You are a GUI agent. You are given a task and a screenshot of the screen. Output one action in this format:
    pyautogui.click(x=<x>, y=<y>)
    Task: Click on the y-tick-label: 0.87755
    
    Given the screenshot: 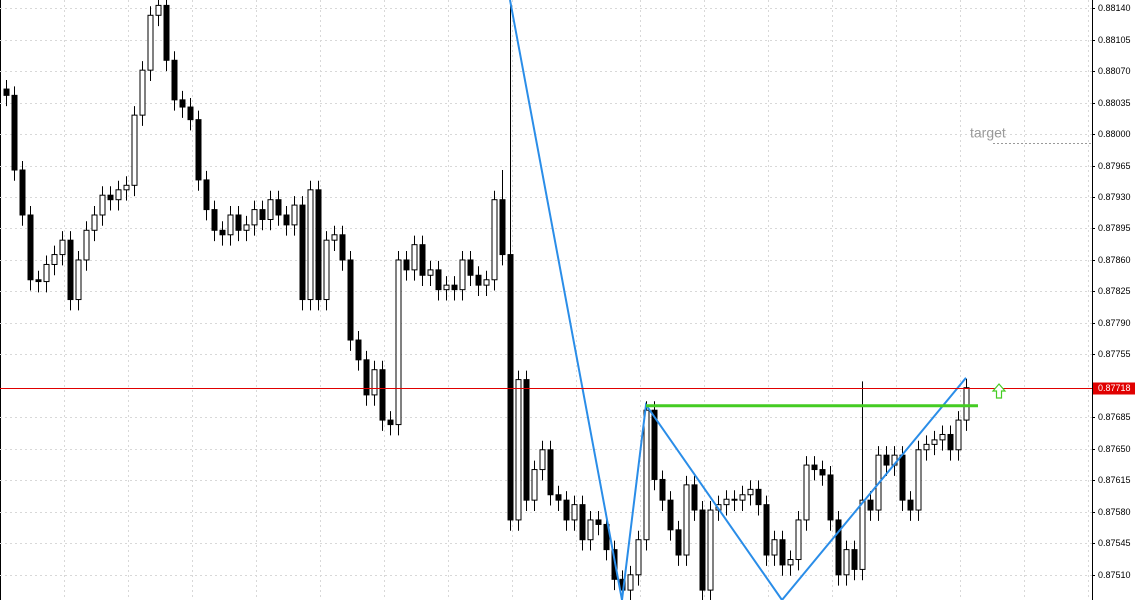 What is the action you would take?
    pyautogui.click(x=1114, y=354)
    